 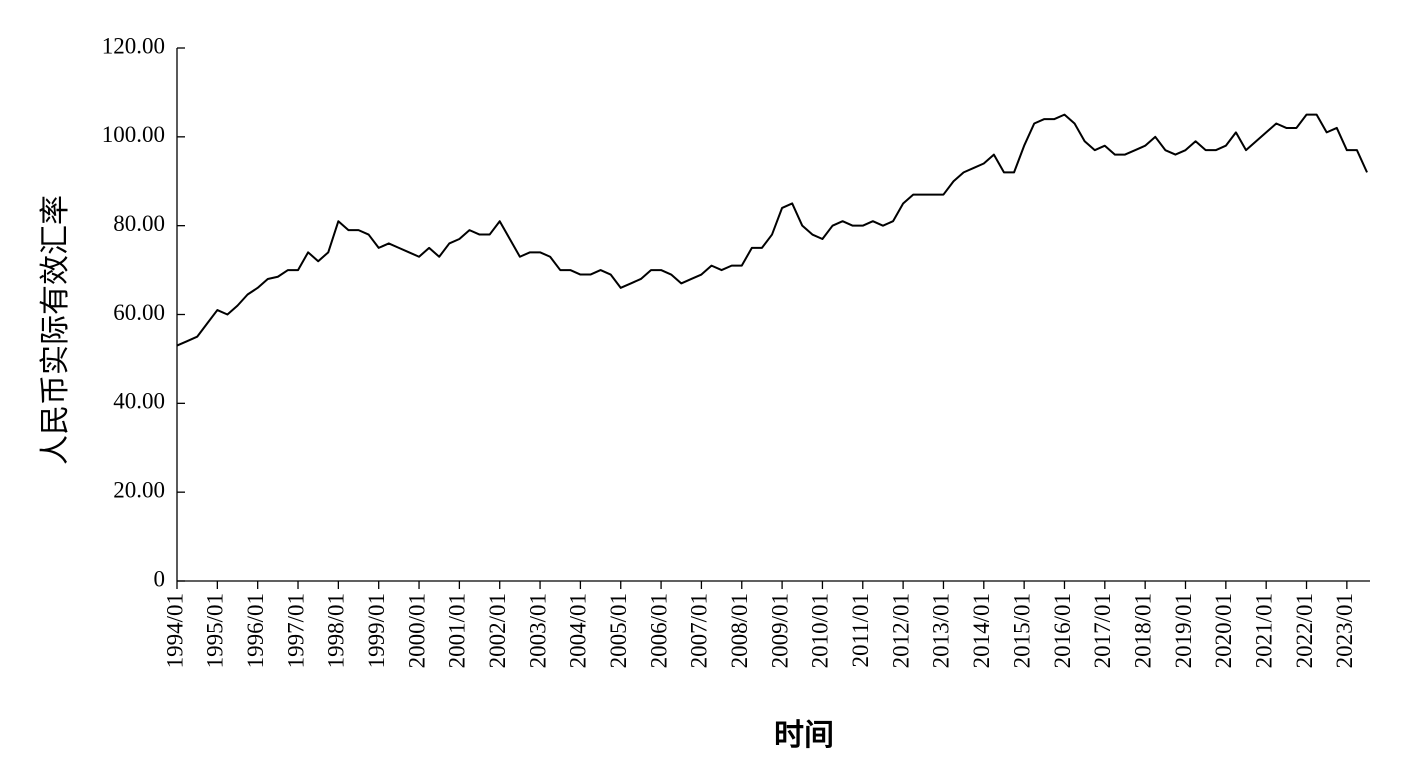 I want to click on x-tick-label: 2010/01, so click(x=820, y=630).